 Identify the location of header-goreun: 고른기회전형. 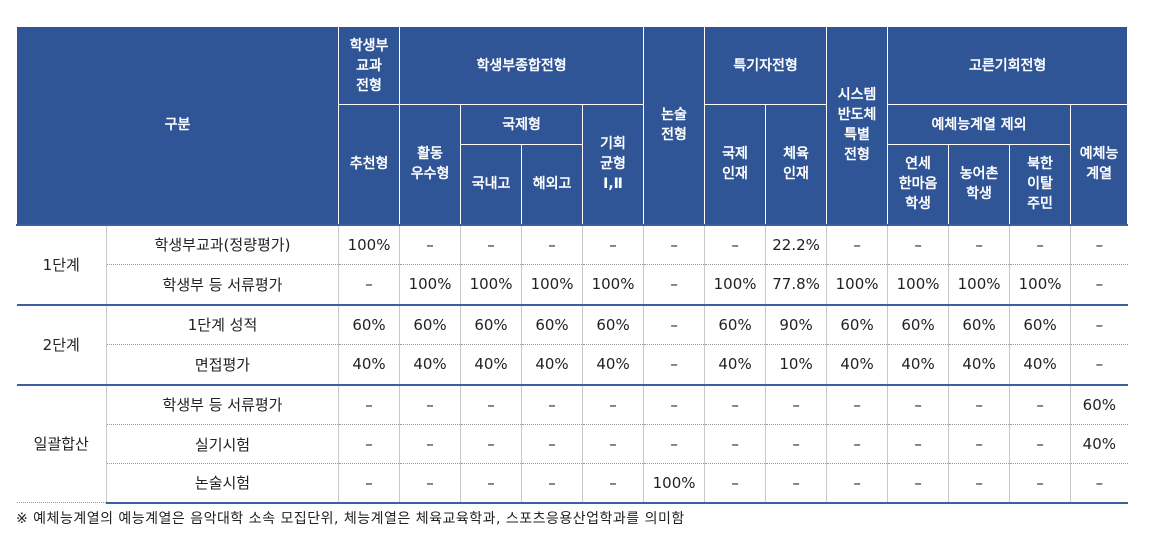
(1008, 65).